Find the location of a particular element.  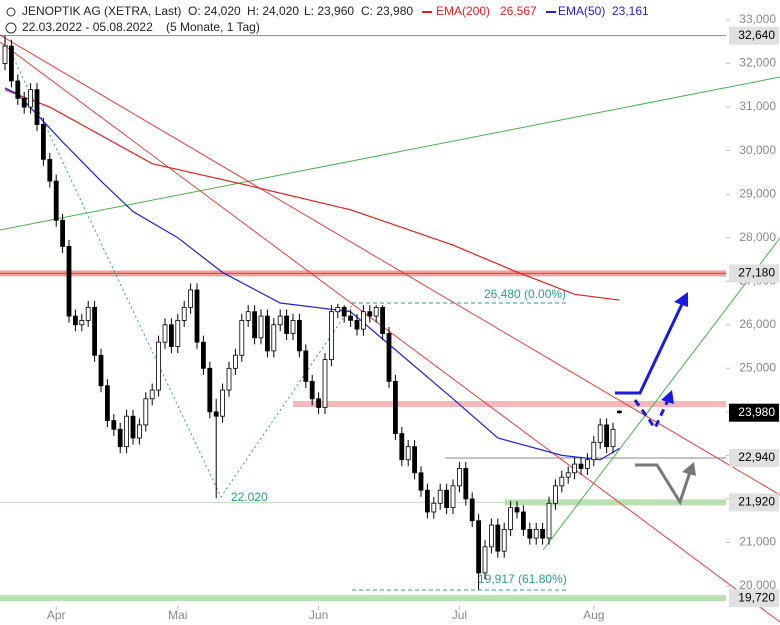

y-tick-label: 30,000 is located at coordinates (757, 150).